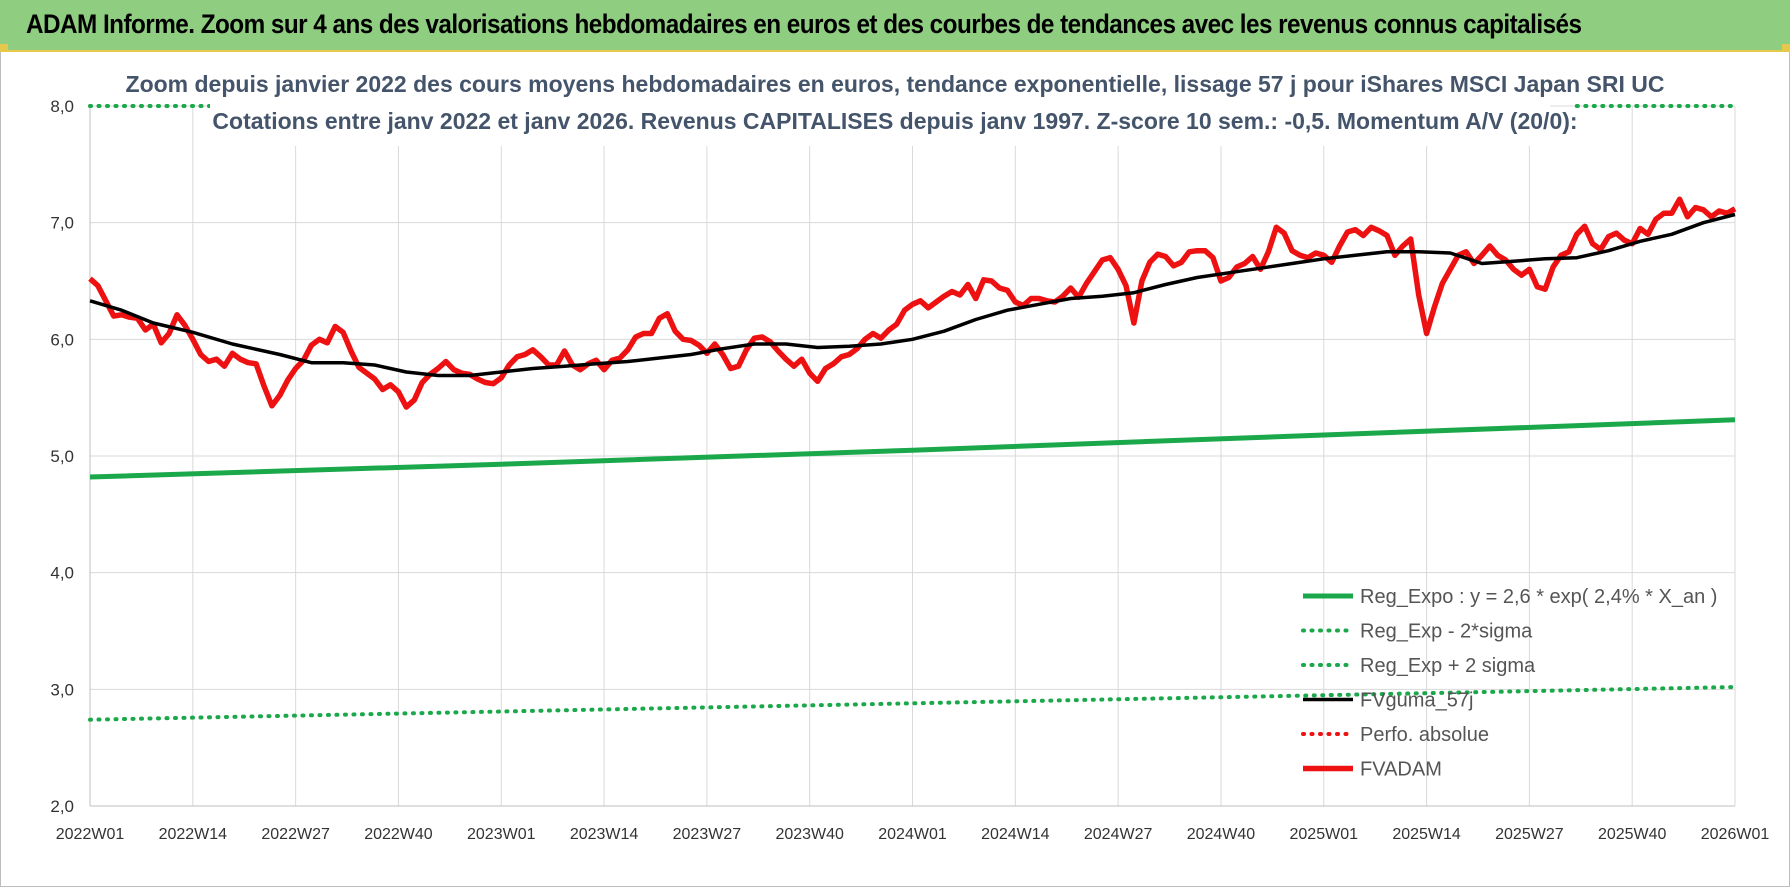 The width and height of the screenshot is (1790, 887). What do you see at coordinates (1446, 632) in the screenshot?
I see `legend-label: Reg_Exp - 2*sigma` at bounding box center [1446, 632].